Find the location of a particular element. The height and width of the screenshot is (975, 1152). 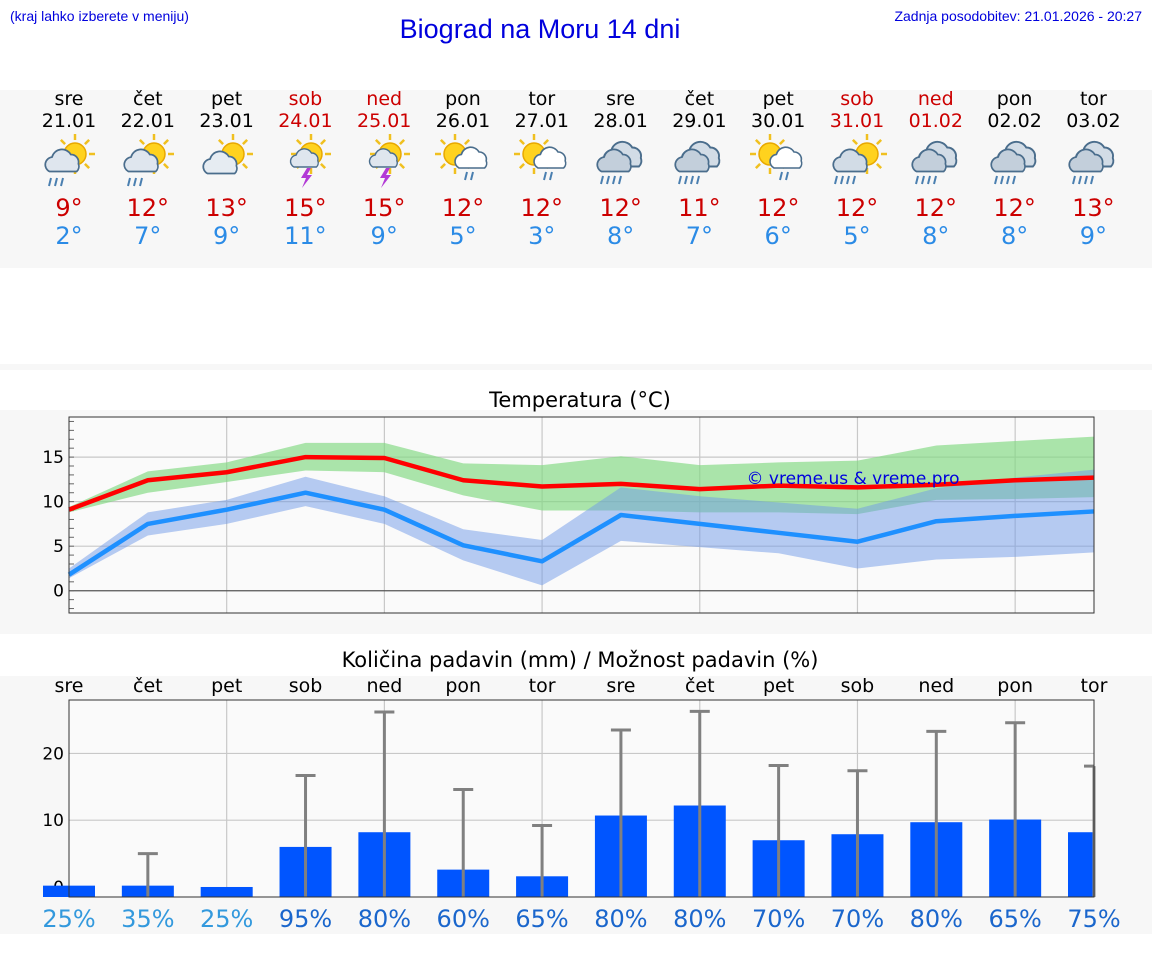

temp-min: 6° is located at coordinates (778, 236).